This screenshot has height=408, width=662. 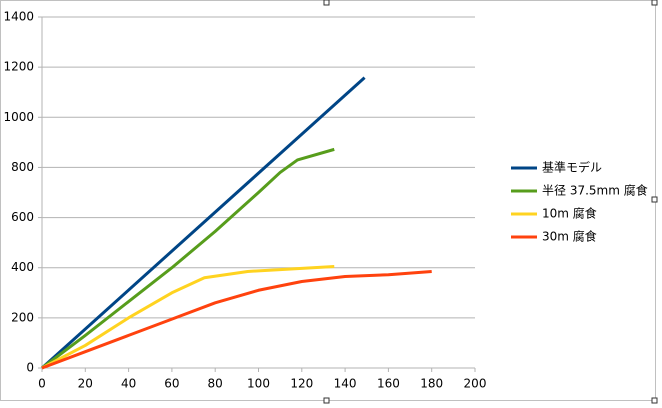 What do you see at coordinates (475, 384) in the screenshot?
I see `x-tick-label: 200` at bounding box center [475, 384].